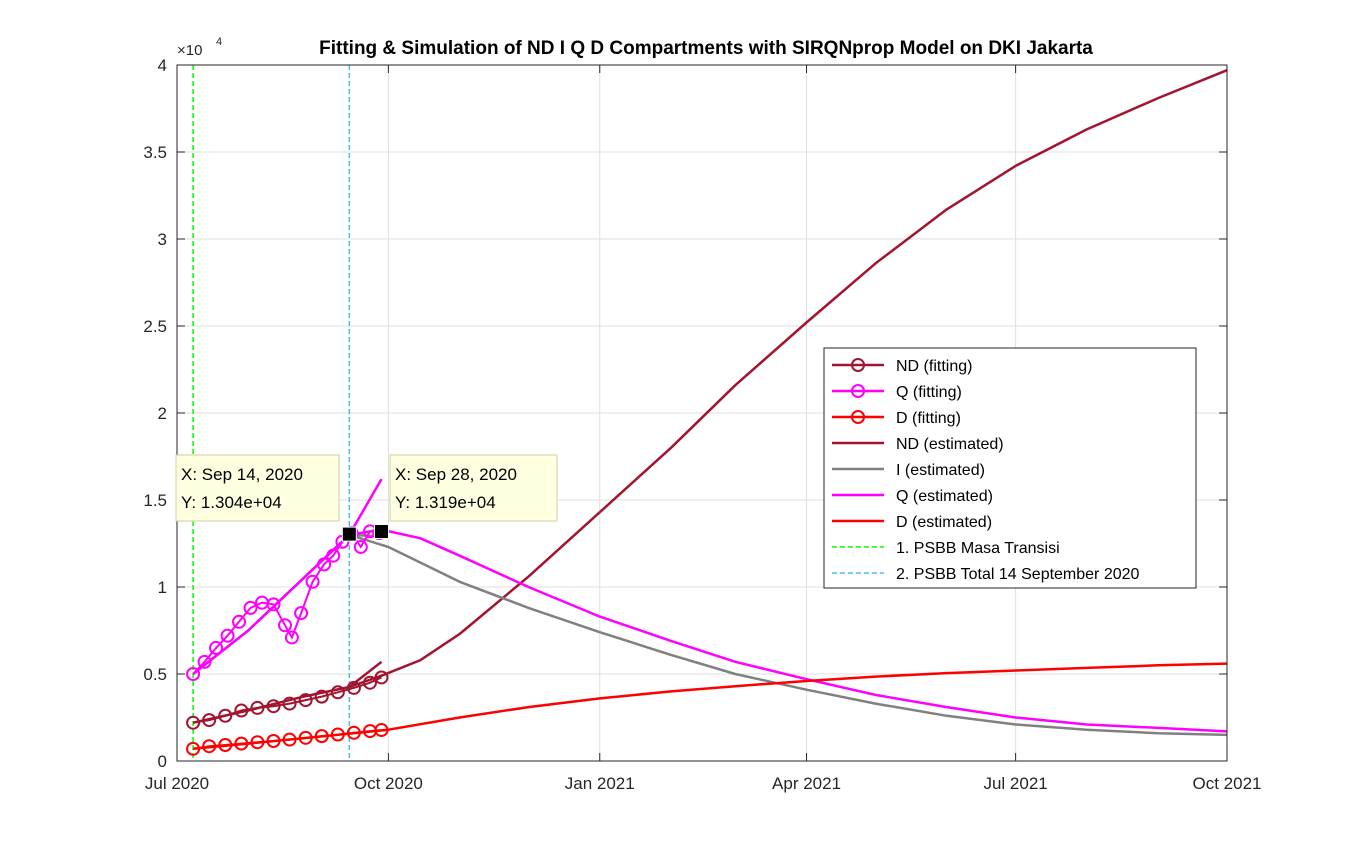  I want to click on y-tick-label: 2, so click(162, 413).